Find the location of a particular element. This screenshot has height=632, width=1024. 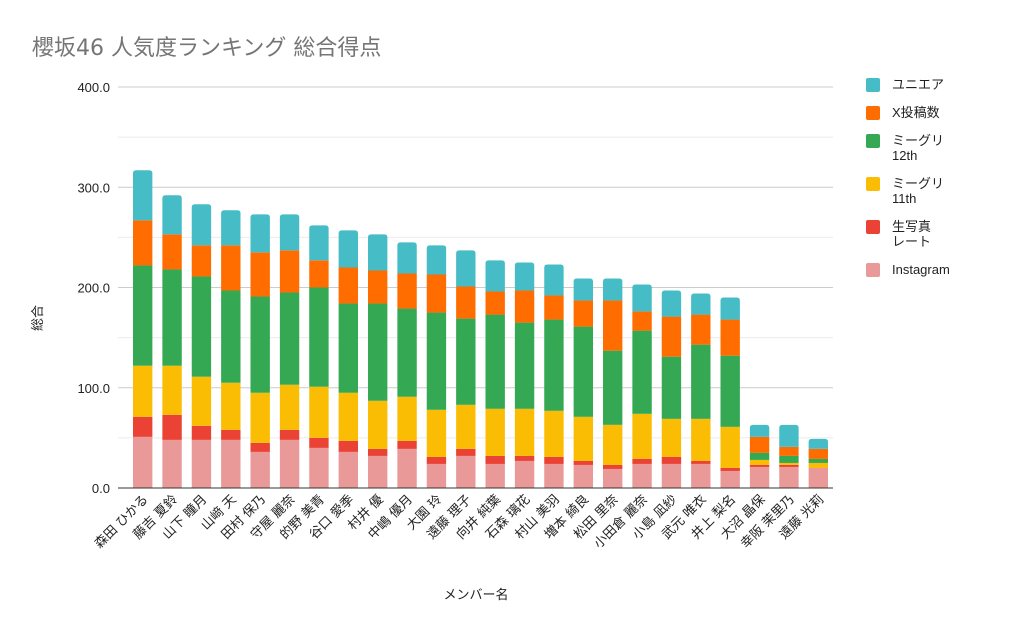

legend-label: ミーグリ 11th is located at coordinates (918, 191).